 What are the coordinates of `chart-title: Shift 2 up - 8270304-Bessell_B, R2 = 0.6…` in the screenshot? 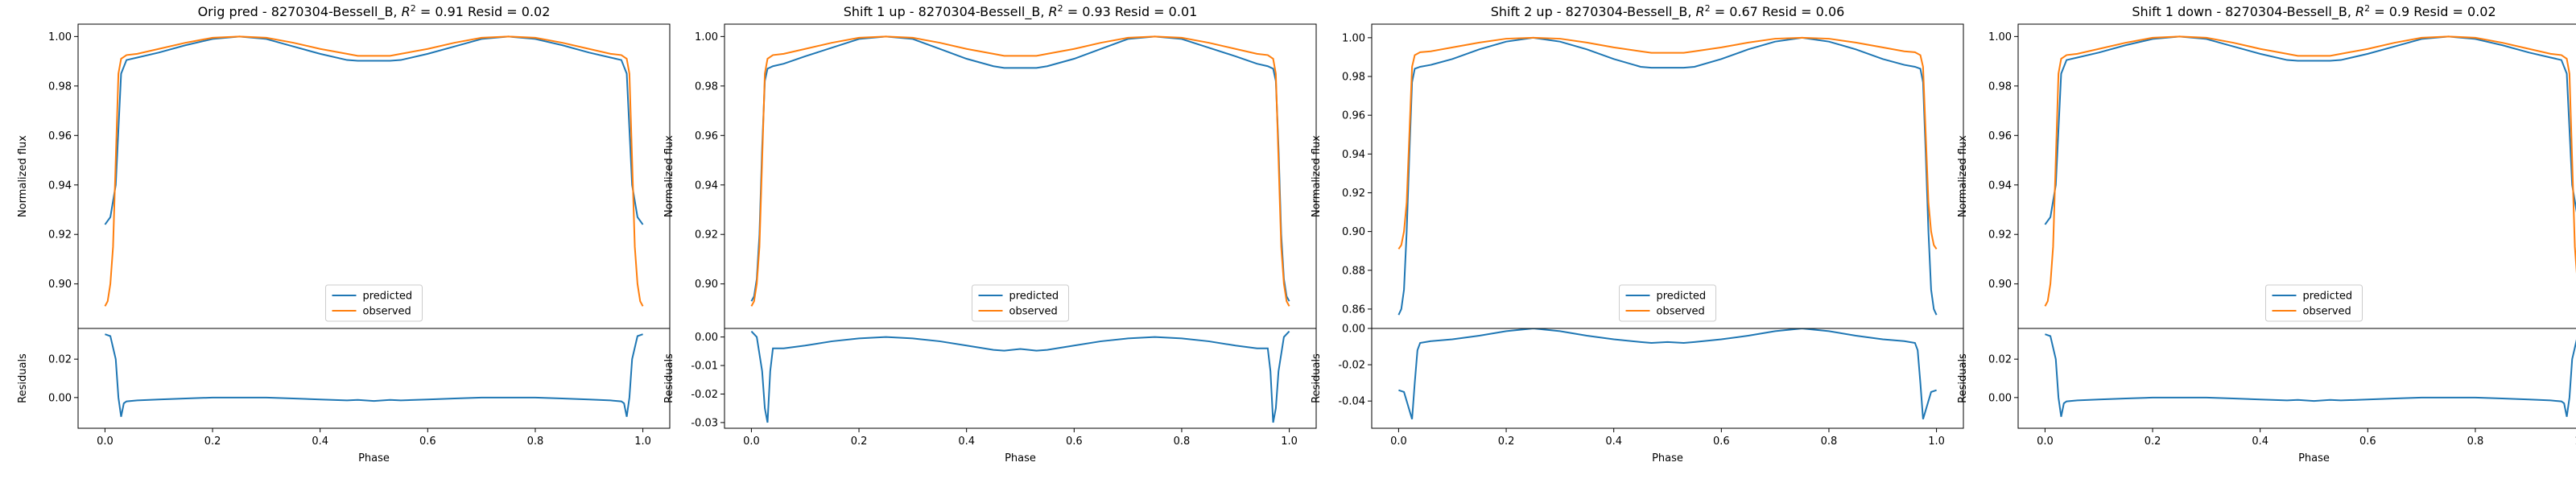 It's located at (1668, 12).